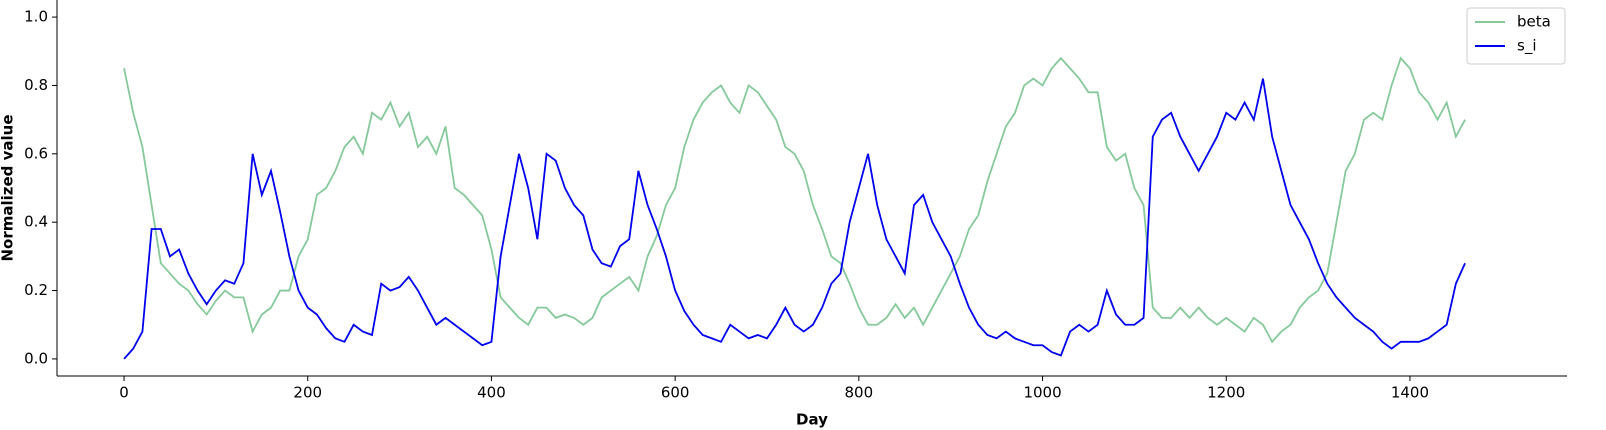 The image size is (1606, 430). What do you see at coordinates (1534, 22) in the screenshot?
I see `legend-label: beta` at bounding box center [1534, 22].